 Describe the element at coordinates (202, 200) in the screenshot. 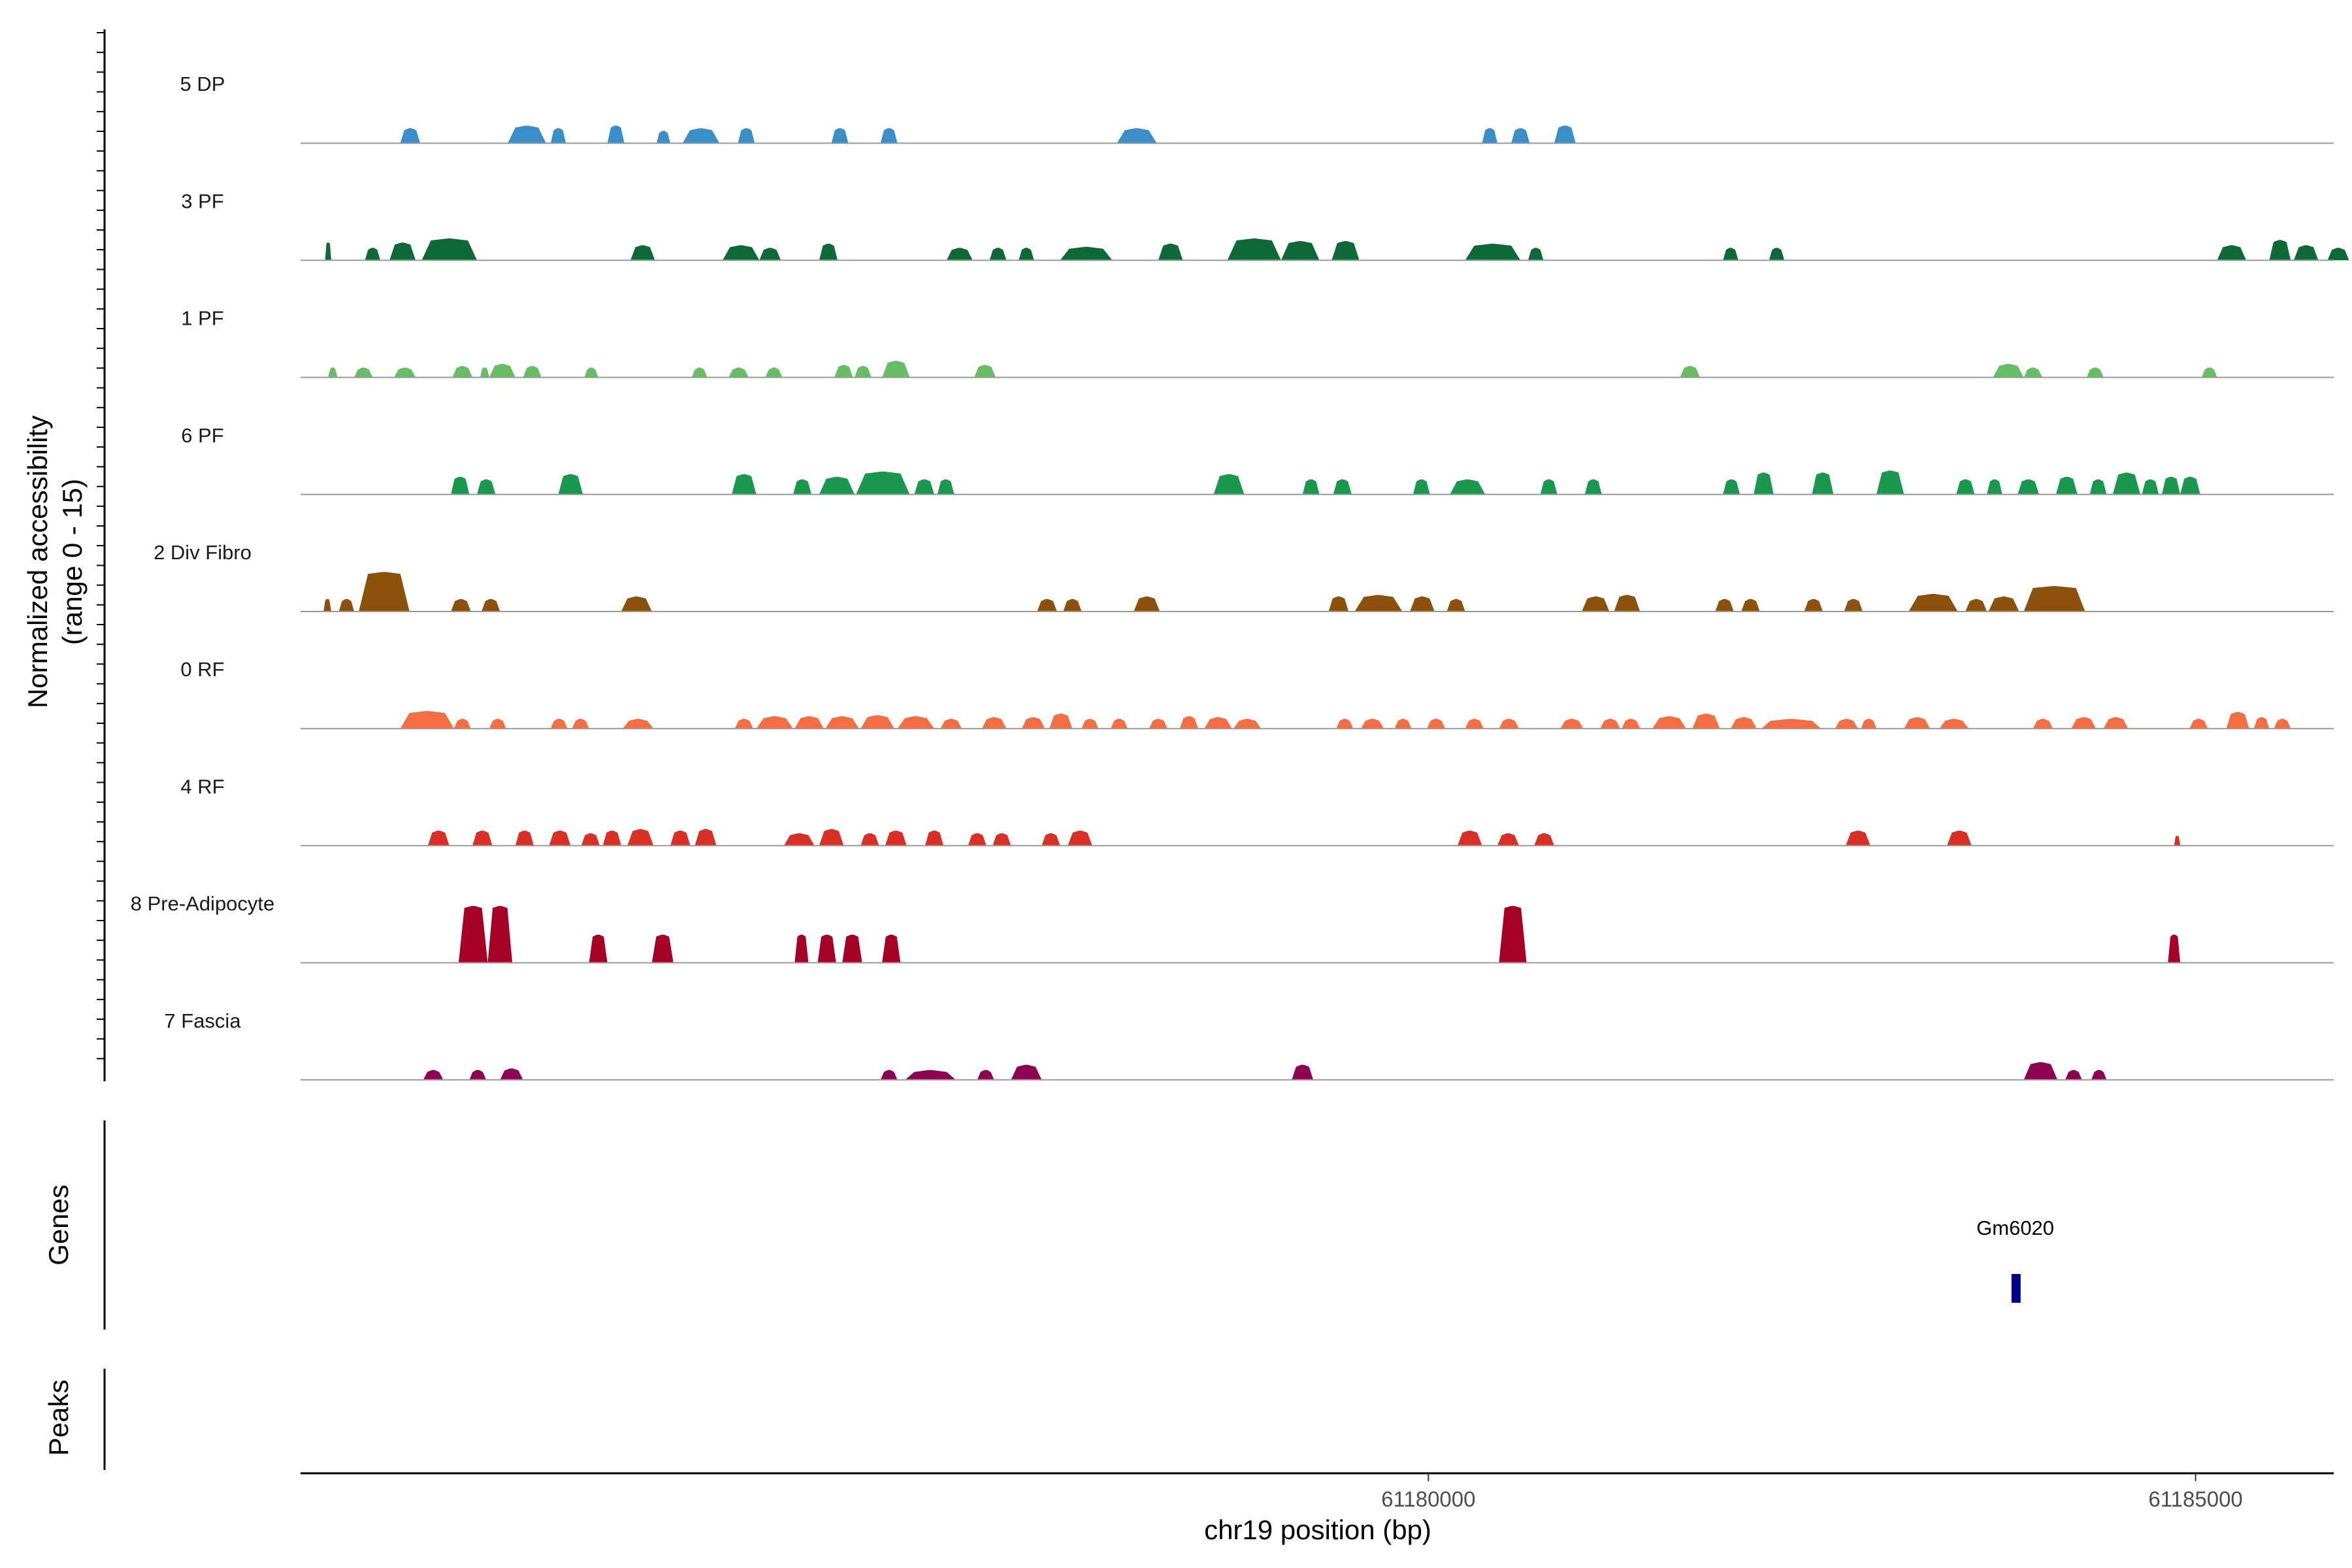

I see `track-label: 3 PF` at that location.